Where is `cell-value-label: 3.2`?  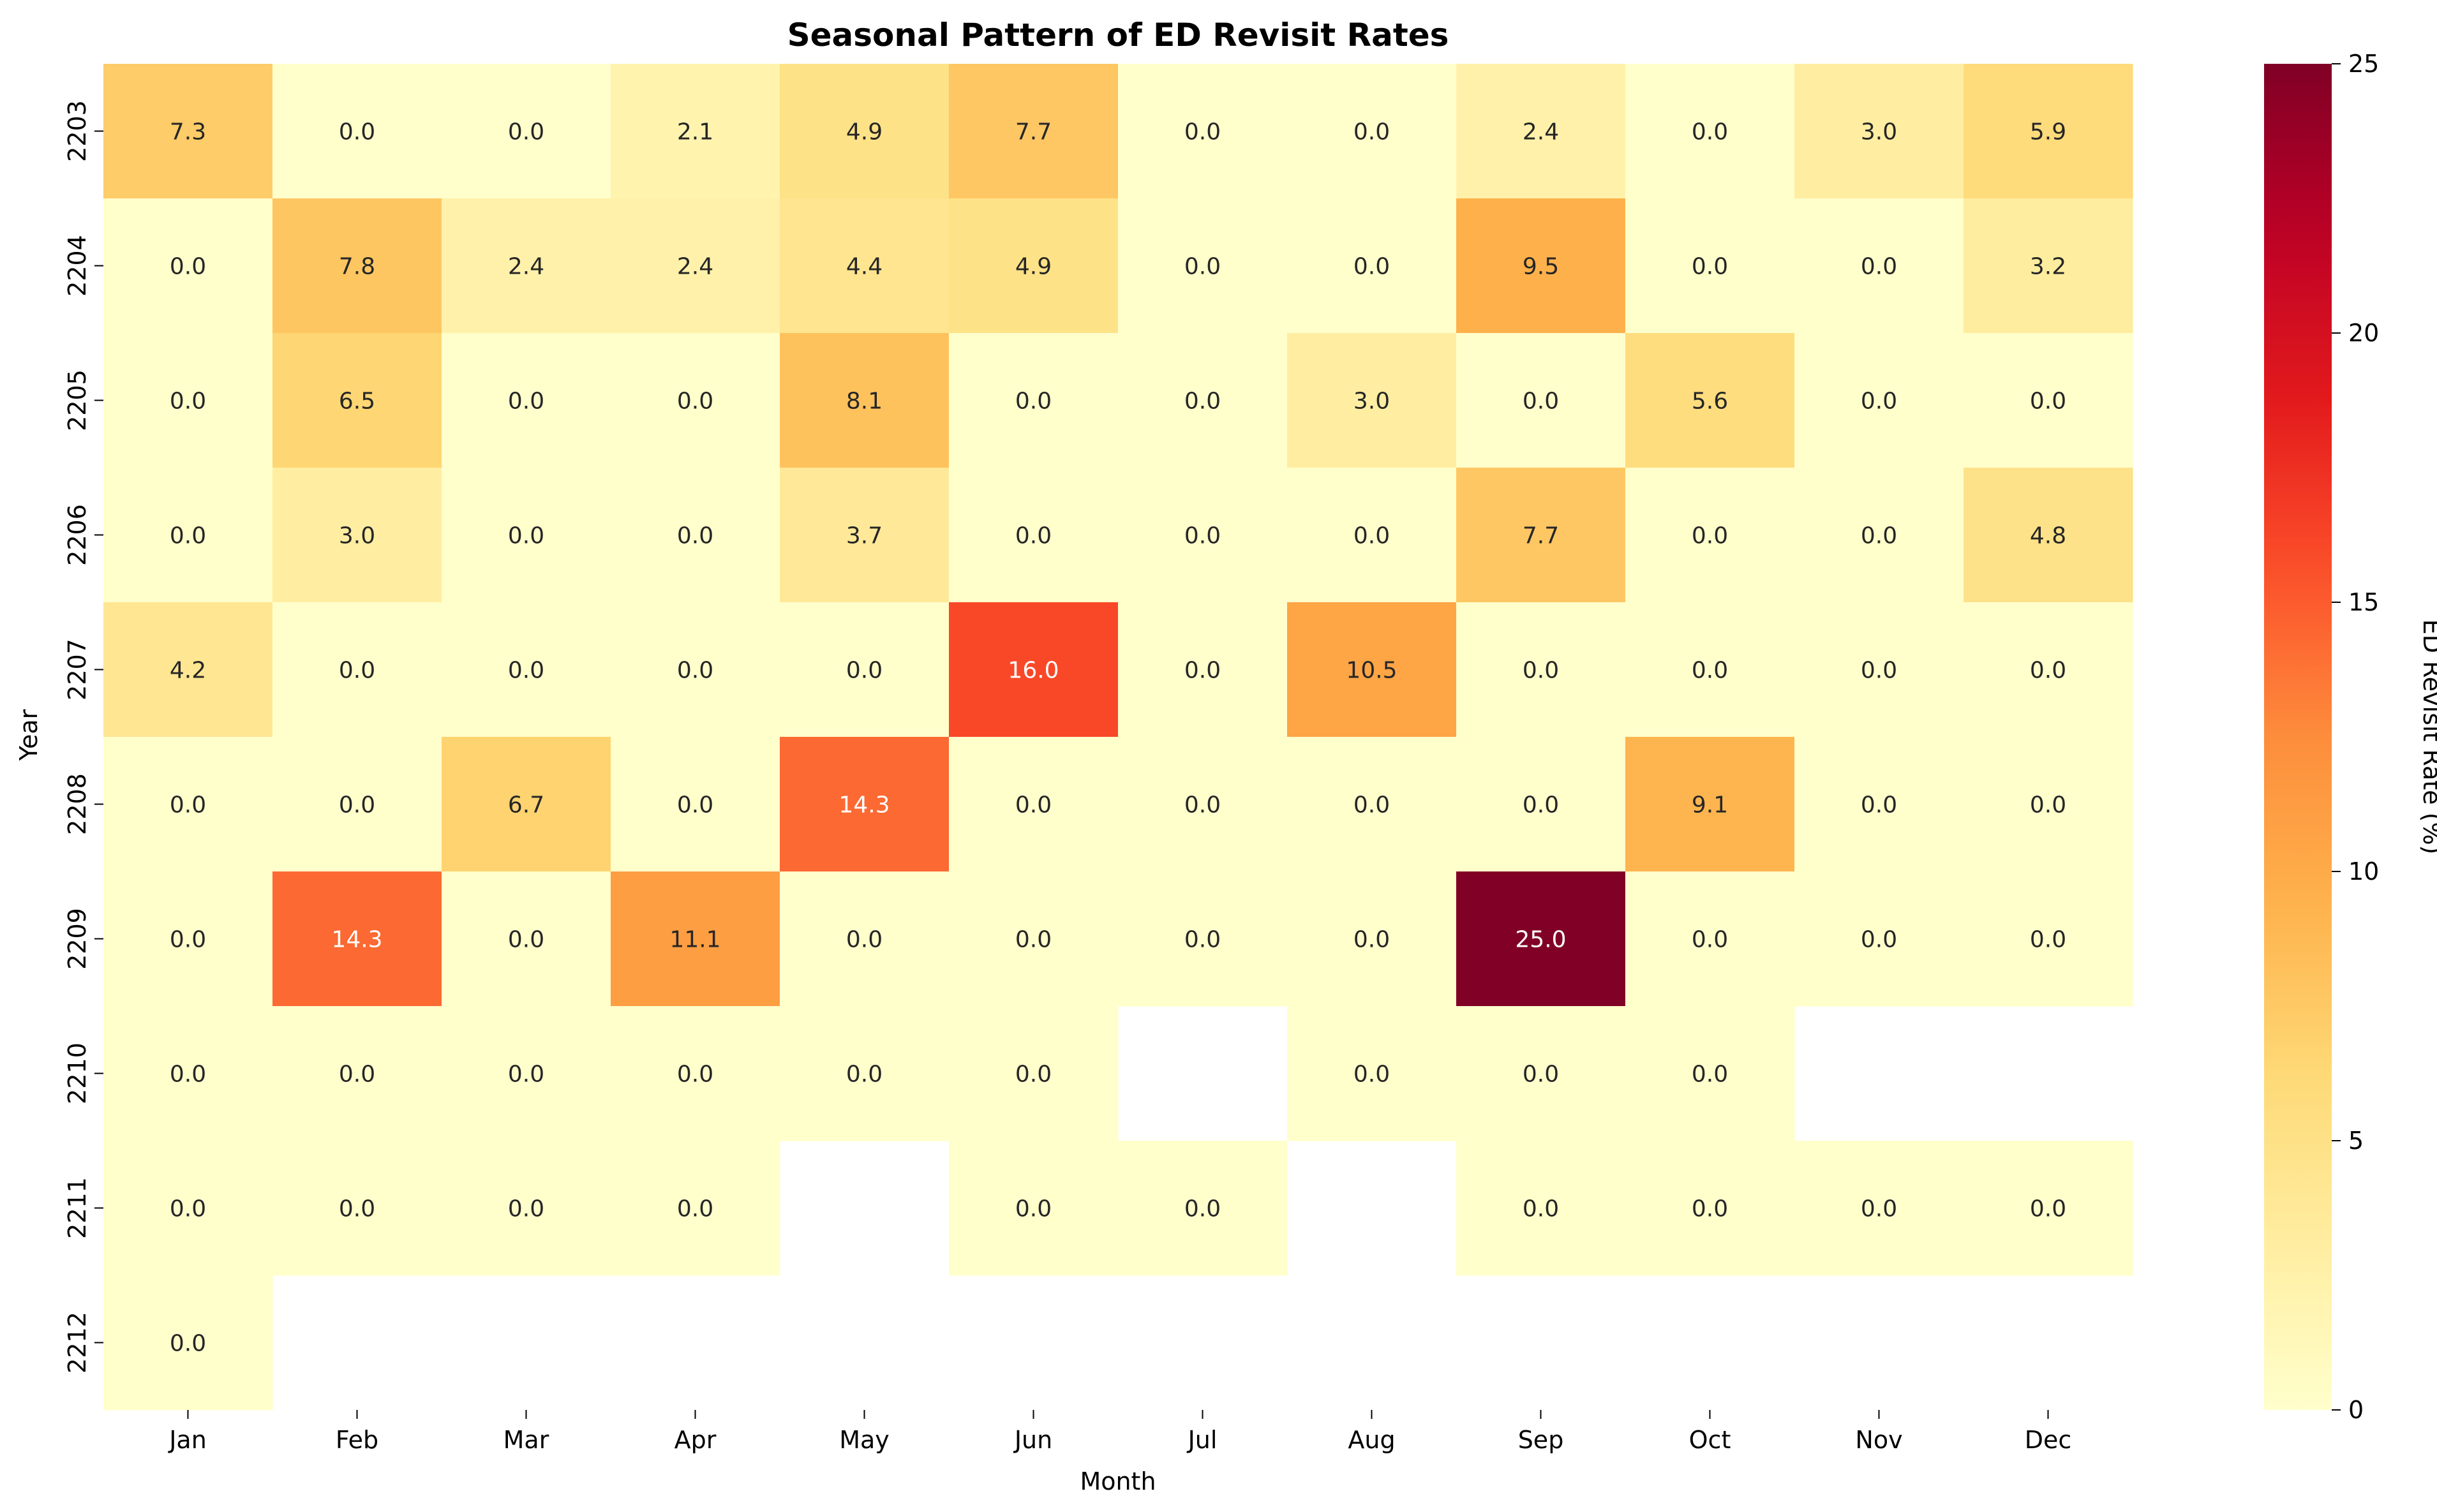 cell-value-label: 3.2 is located at coordinates (2048, 267).